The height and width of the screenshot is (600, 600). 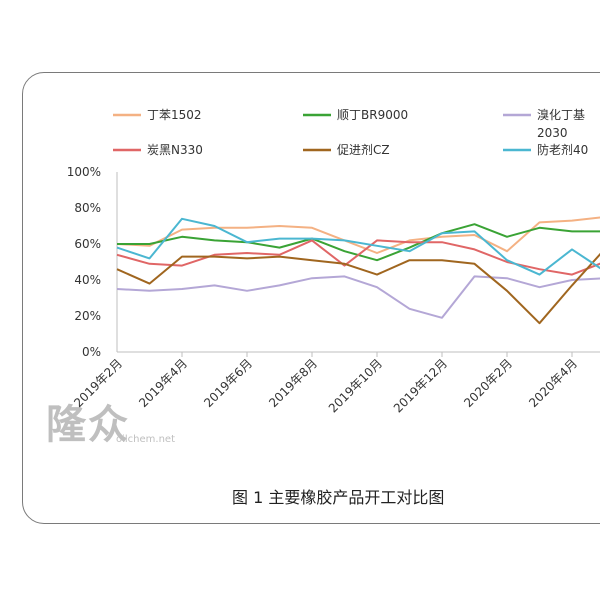 What do you see at coordinates (91, 352) in the screenshot?
I see `y-tick-label: 0%` at bounding box center [91, 352].